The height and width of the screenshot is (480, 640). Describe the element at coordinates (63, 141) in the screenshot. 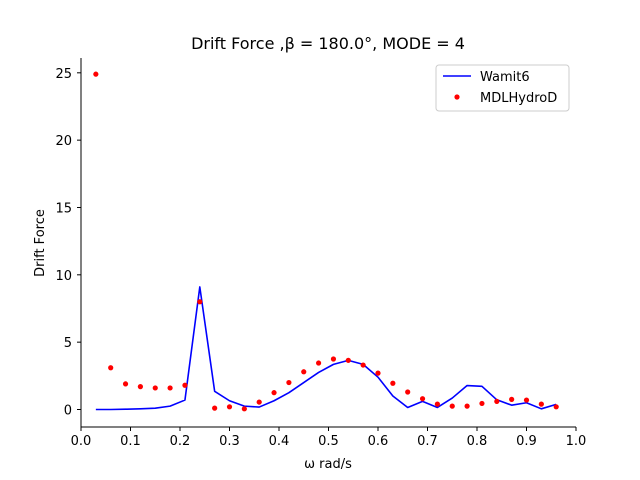

I see `y-tick-label: 20` at that location.